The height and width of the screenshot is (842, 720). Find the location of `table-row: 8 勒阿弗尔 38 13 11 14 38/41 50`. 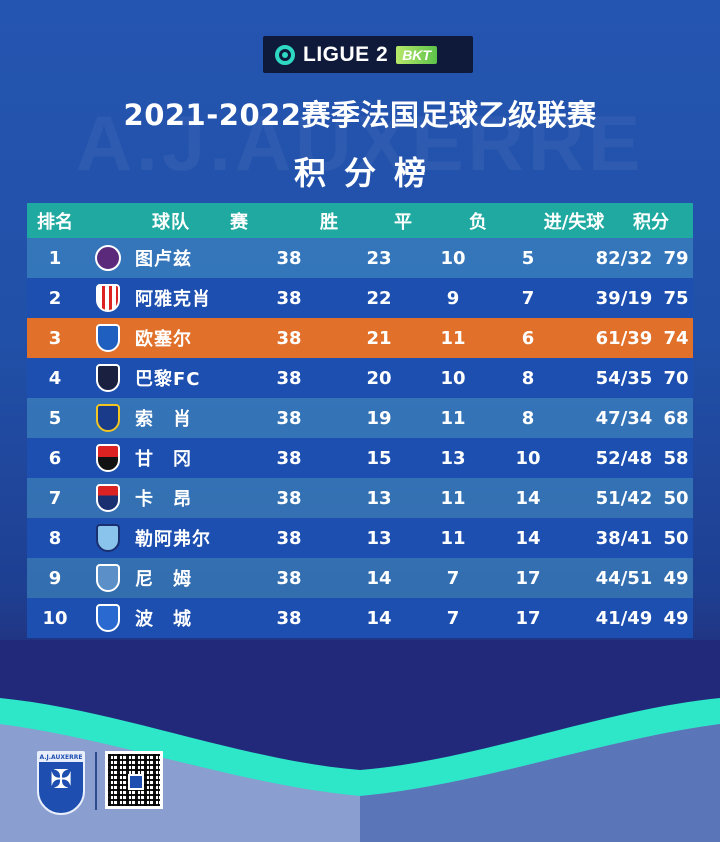

table-row: 8 勒阿弗尔 38 13 11 14 38/41 50 is located at coordinates (360, 538).